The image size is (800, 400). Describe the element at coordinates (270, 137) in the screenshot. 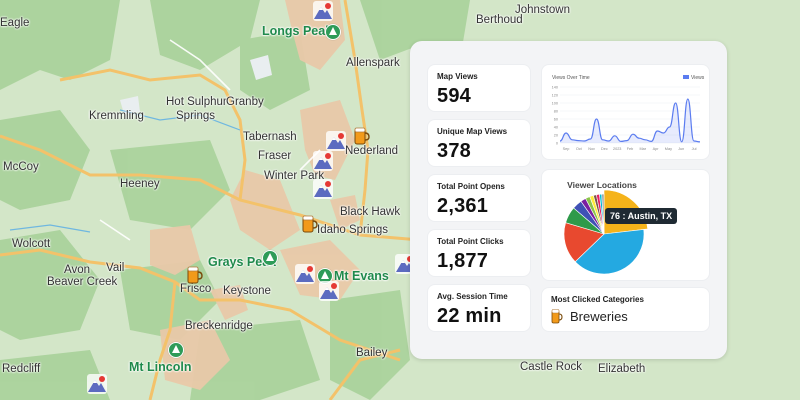

I see `place-label: Tabernash` at that location.